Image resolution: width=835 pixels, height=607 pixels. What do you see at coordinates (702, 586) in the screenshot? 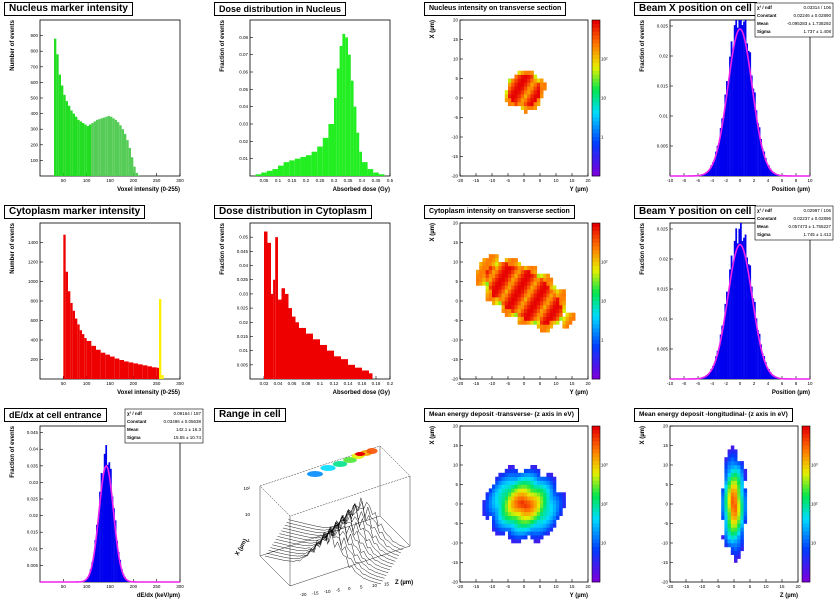
I see `x-tick-label: -10` at bounding box center [702, 586].